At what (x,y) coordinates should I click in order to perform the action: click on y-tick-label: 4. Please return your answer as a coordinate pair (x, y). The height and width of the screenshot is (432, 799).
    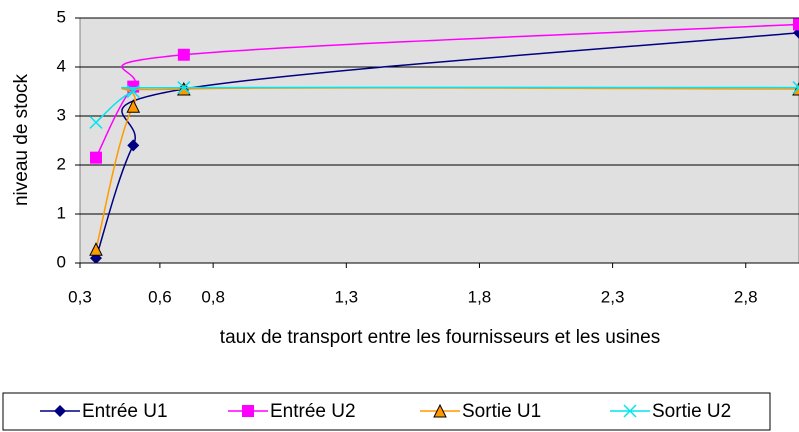
    Looking at the image, I should click on (61, 65).